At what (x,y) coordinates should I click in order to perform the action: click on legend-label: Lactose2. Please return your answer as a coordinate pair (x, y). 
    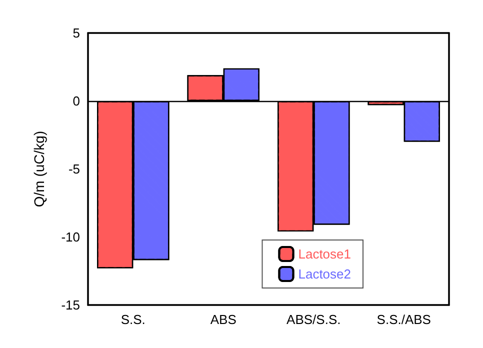
    Looking at the image, I should click on (325, 274).